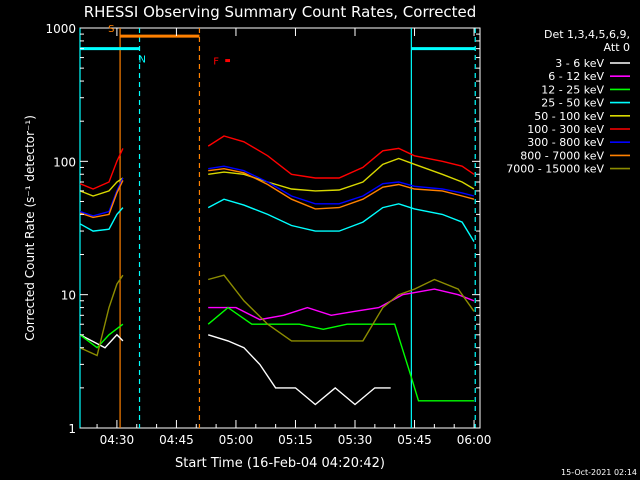 The image size is (640, 480). I want to click on y-tick-label-3: 1000, so click(60, 29).